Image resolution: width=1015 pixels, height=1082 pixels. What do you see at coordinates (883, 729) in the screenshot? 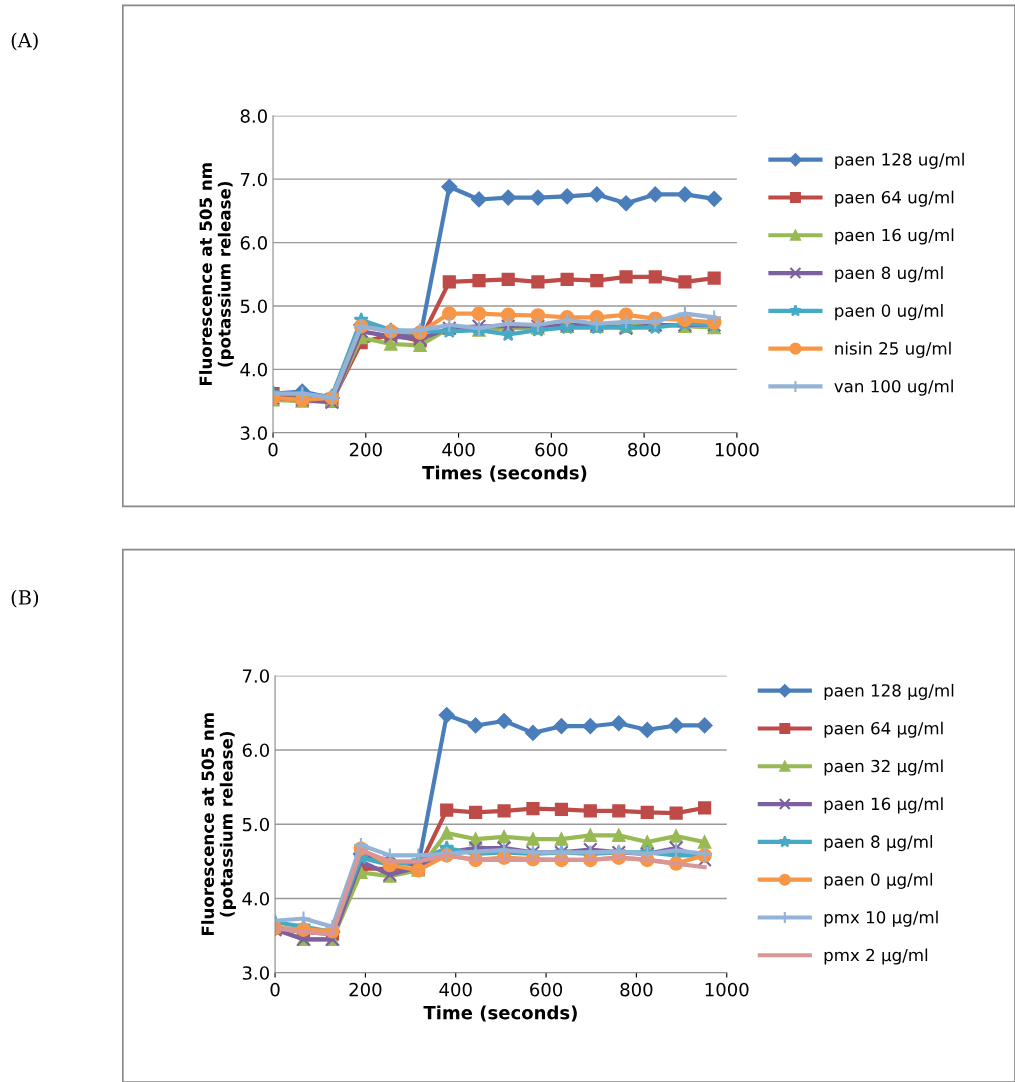
I see `legend-label: paen 64 µg/ml` at bounding box center [883, 729].